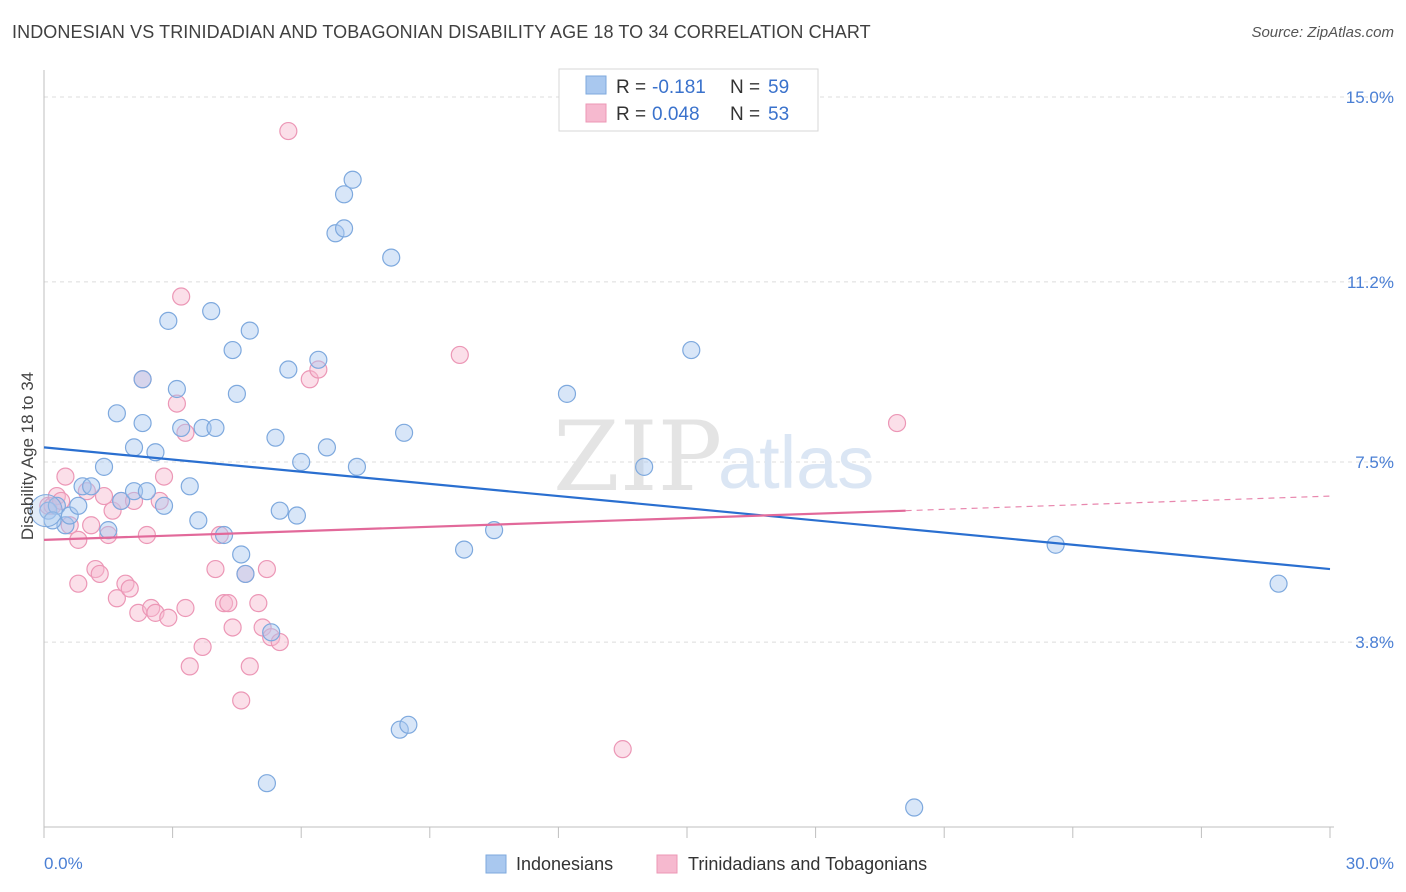  What do you see at coordinates (807, 864) in the screenshot?
I see `bottom-legend-label-trinidadians: Trinidadians and Tobagonians` at bounding box center [807, 864].